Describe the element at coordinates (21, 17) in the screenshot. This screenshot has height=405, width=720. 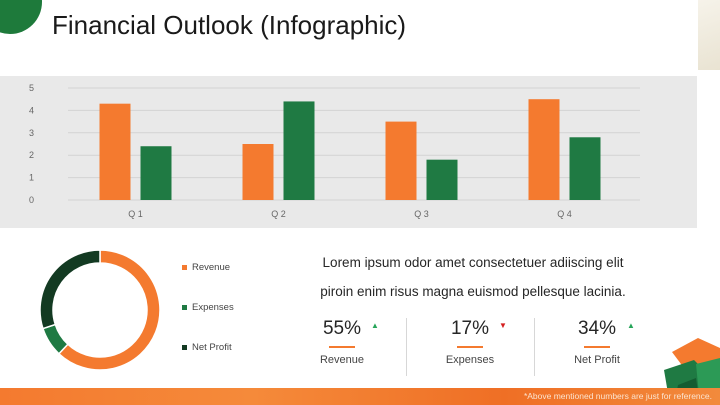
I see `corner-decoration` at that location.